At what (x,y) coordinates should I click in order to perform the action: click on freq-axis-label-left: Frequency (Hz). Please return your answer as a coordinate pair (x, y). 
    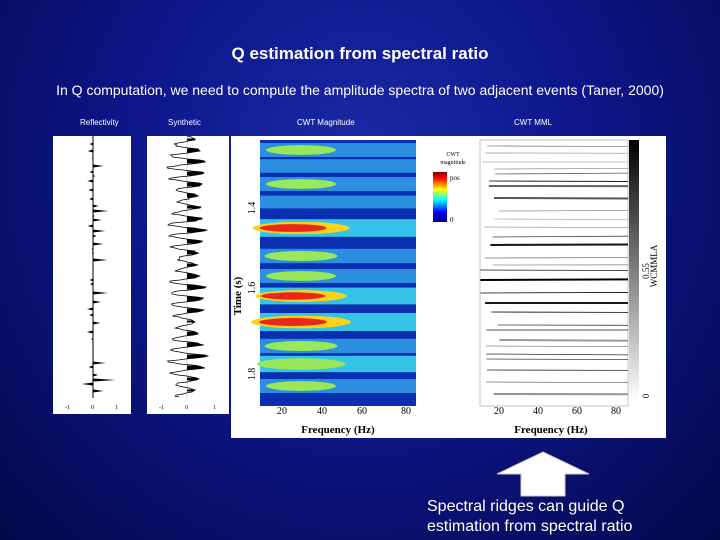
    Looking at the image, I should click on (338, 430).